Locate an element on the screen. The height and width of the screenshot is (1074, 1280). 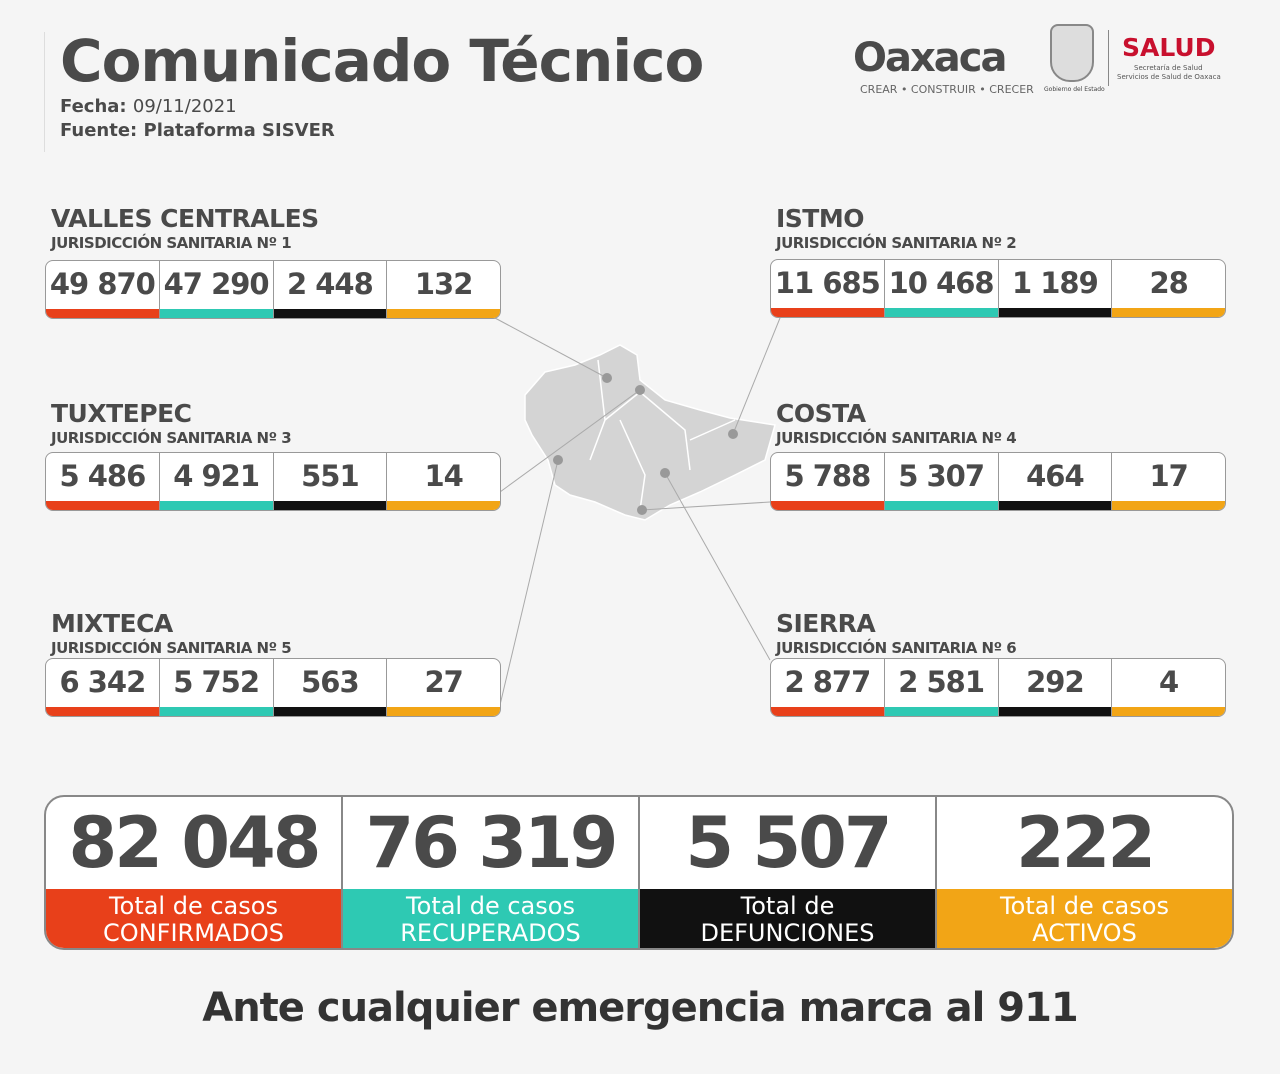
stat-recuperados: 5 307 is located at coordinates (941, 481).